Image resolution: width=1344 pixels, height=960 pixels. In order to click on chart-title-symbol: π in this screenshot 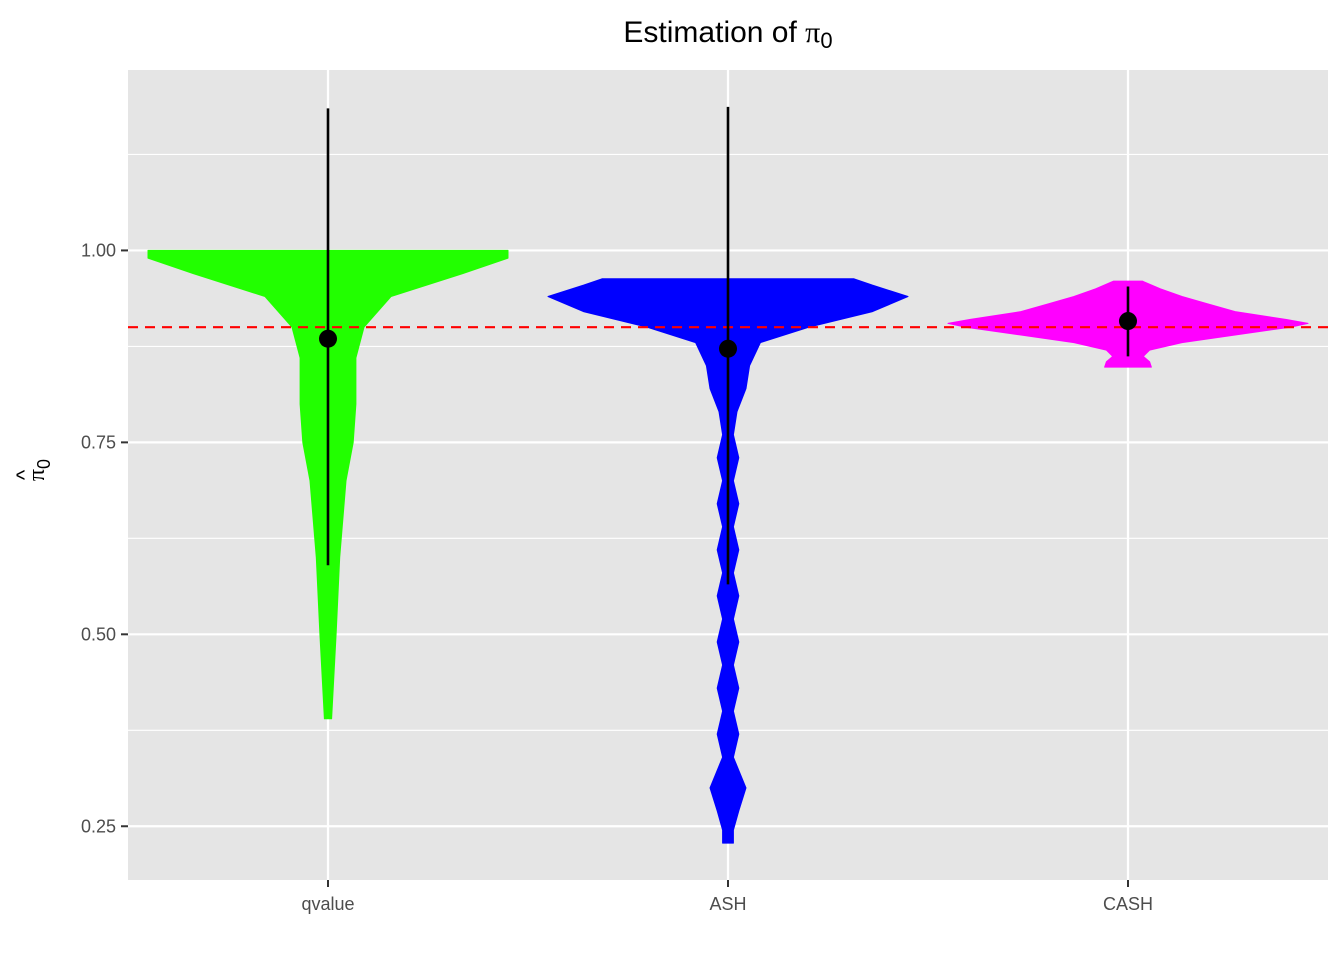, I will do `click(812, 32)`.